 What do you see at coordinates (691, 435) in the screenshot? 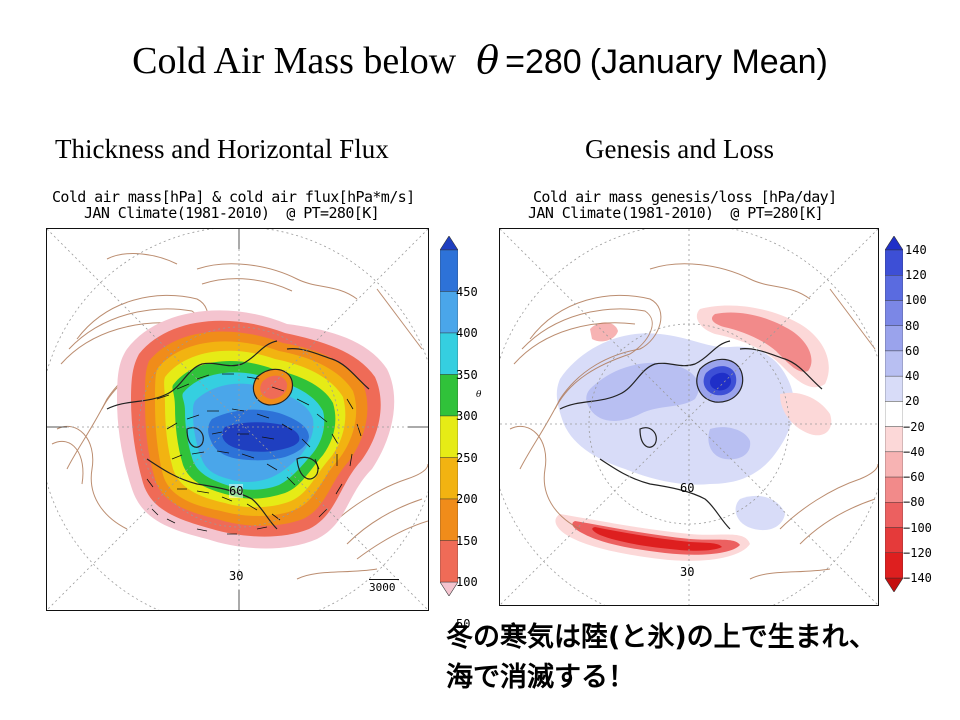
I see `right-coastlines` at bounding box center [691, 435].